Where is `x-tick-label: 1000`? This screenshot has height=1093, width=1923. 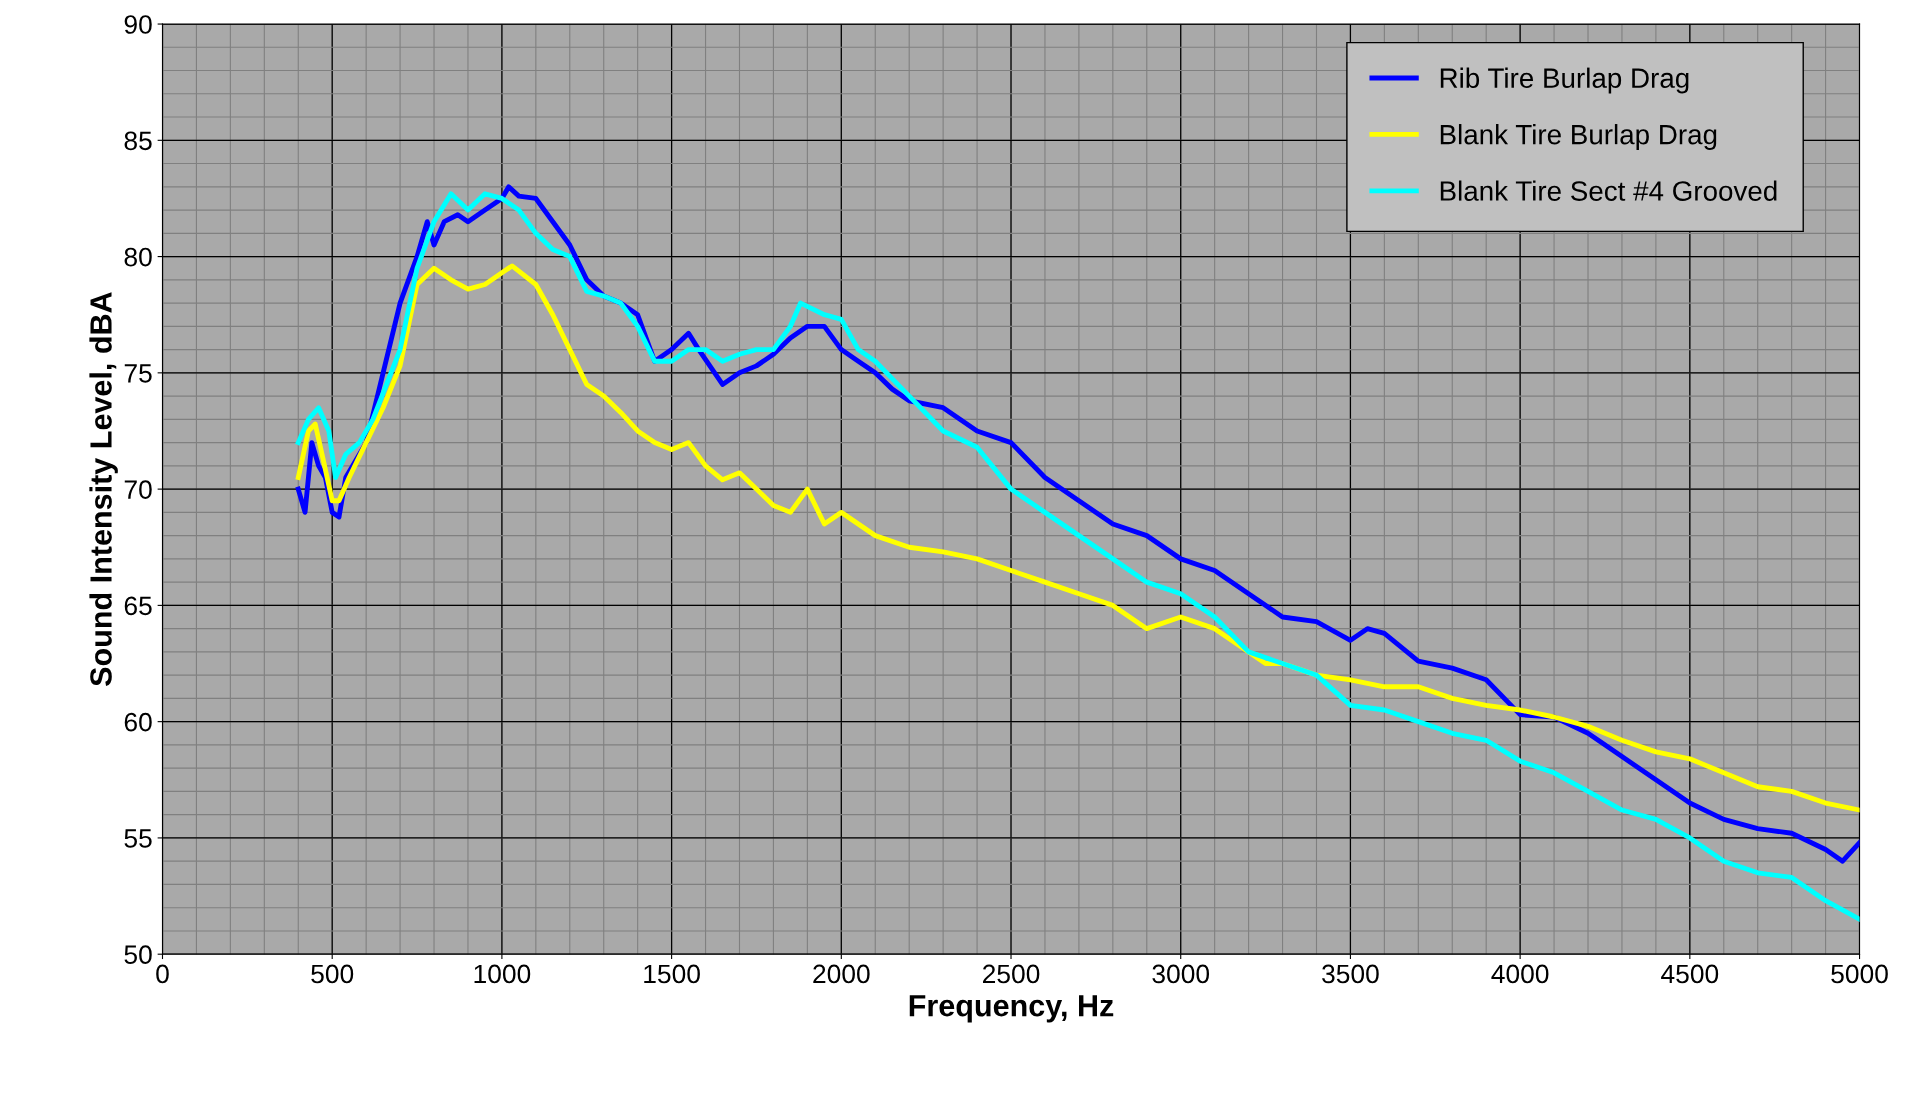 x-tick-label: 1000 is located at coordinates (502, 974).